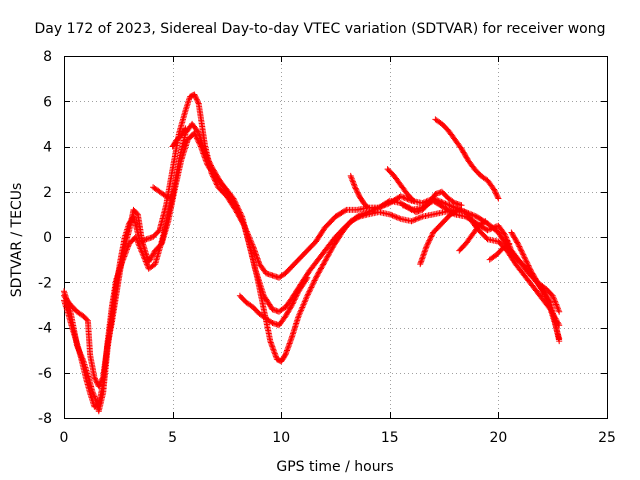  What do you see at coordinates (472, 236) in the screenshot?
I see `series-track-i` at bounding box center [472, 236].